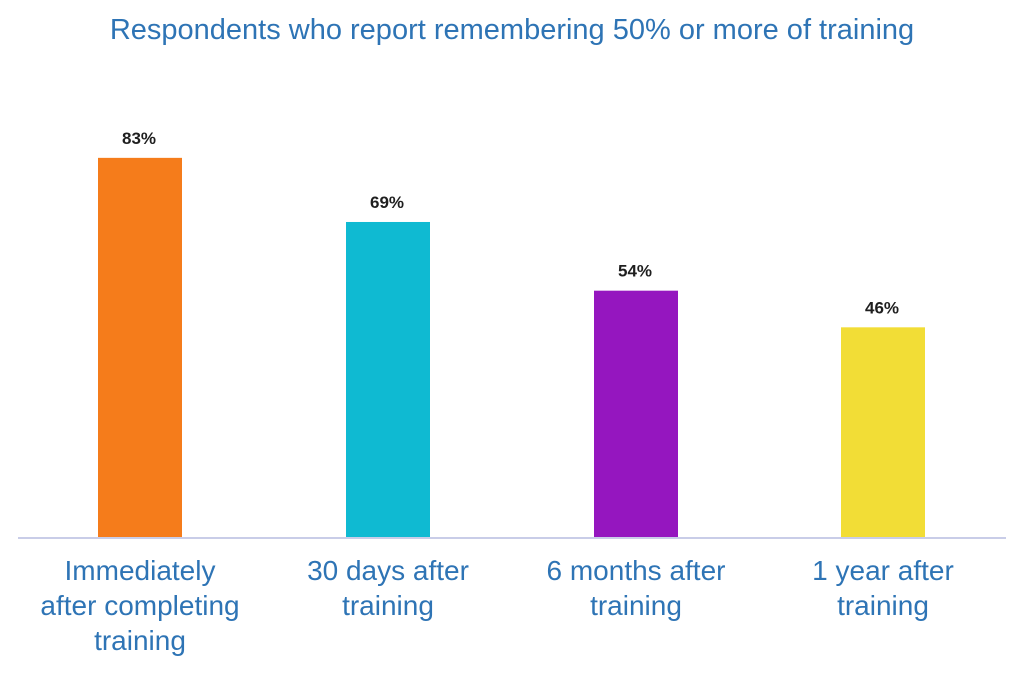  Describe the element at coordinates (139, 138) in the screenshot. I see `bar-value-label-1: 83%` at that location.